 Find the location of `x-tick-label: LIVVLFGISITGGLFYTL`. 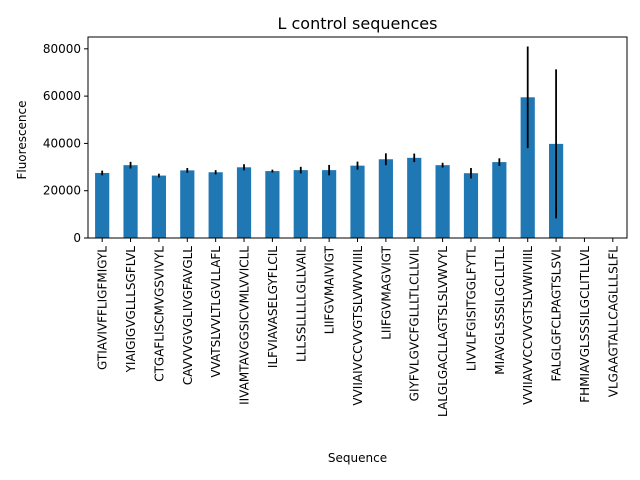

x-tick-label: LIVVLFGISITGGLFYTL is located at coordinates (471, 308).